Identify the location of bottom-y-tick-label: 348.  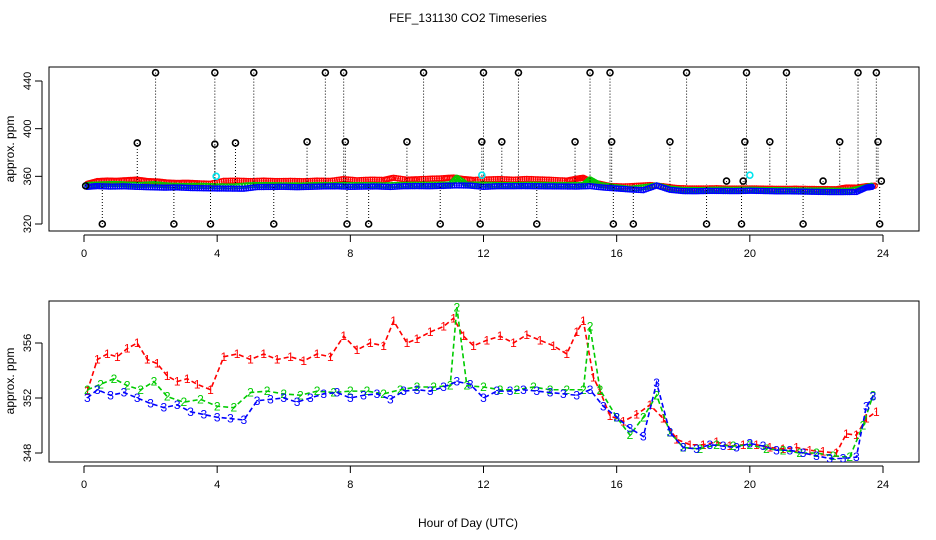
(28, 453).